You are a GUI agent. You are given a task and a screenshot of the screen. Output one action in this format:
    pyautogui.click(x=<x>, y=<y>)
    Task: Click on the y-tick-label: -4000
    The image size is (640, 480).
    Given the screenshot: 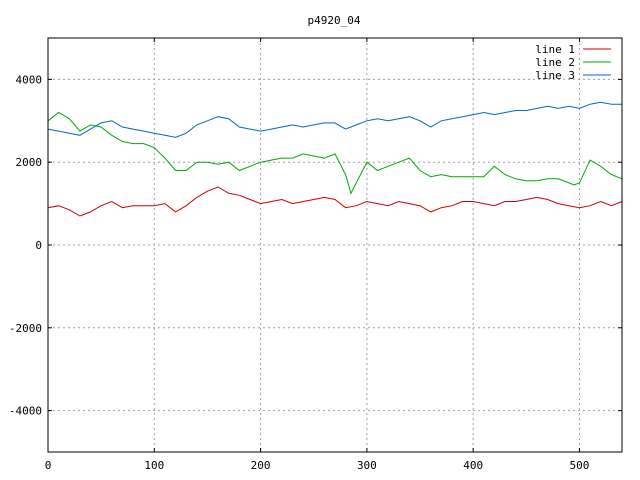 What is the action you would take?
    pyautogui.click(x=25, y=411)
    